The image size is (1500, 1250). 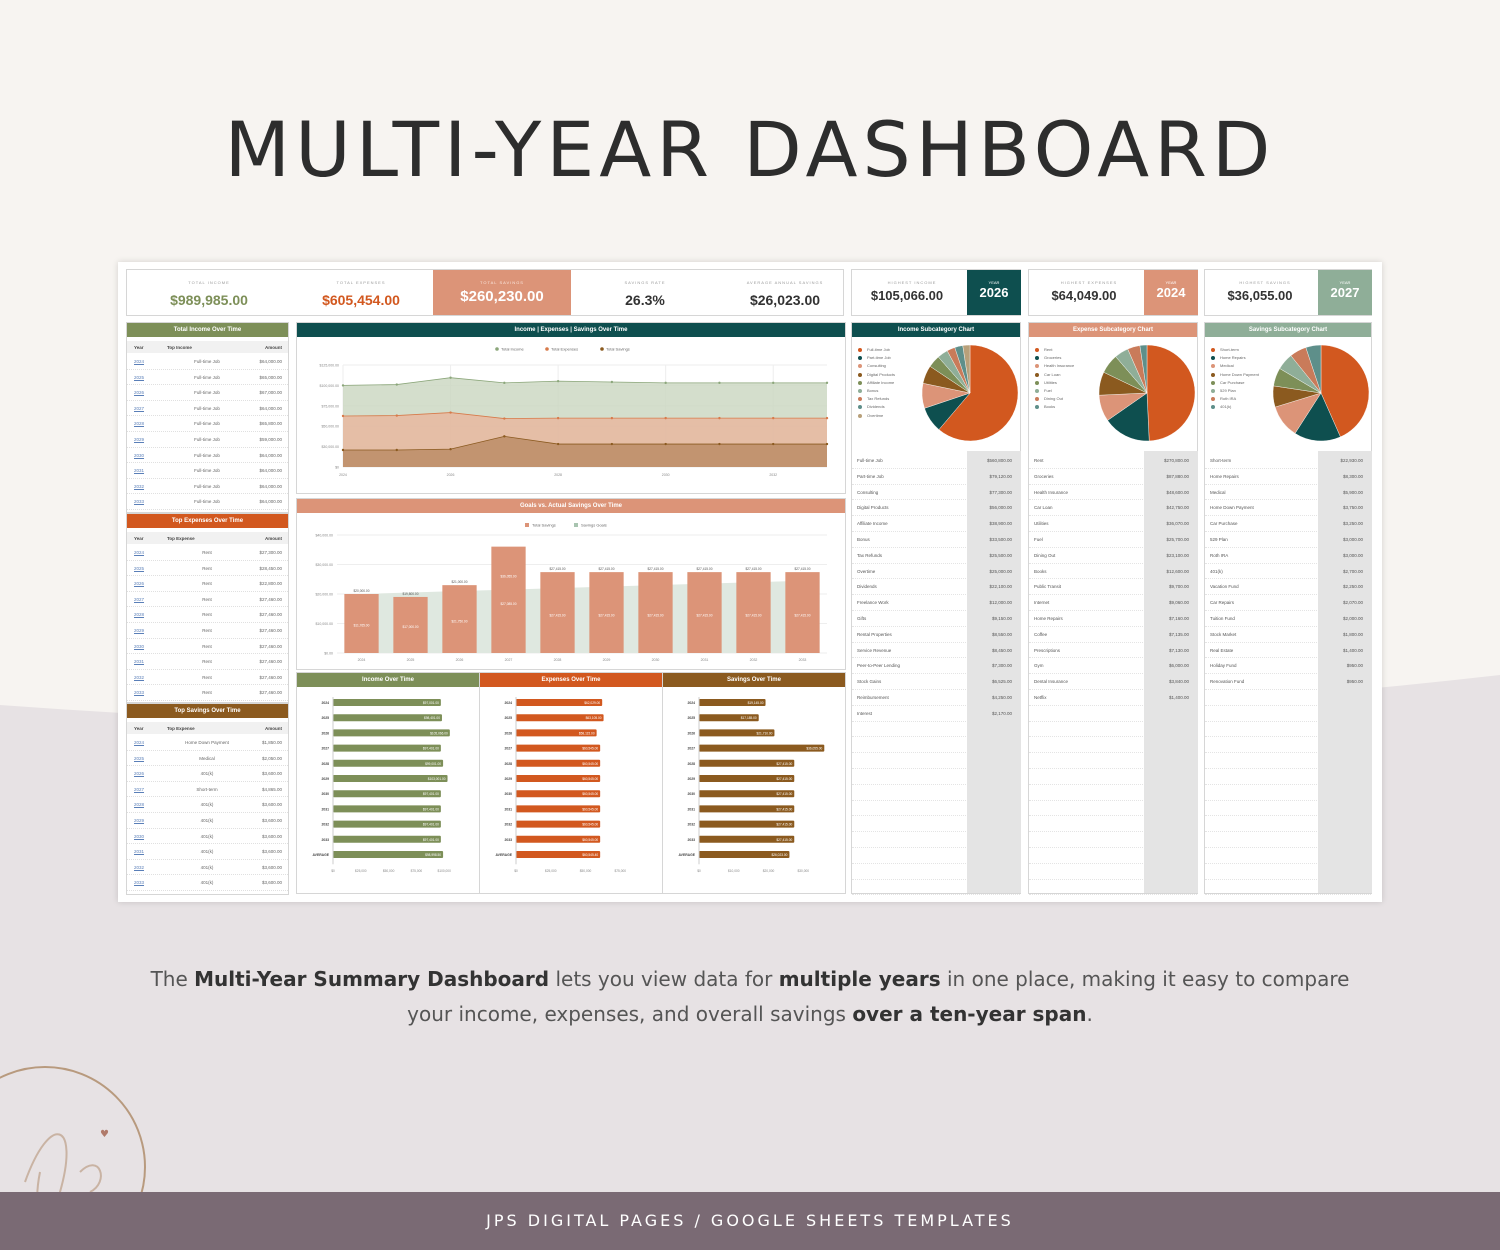 I want to click on y-tick-label: $0, so click(x=337, y=468).